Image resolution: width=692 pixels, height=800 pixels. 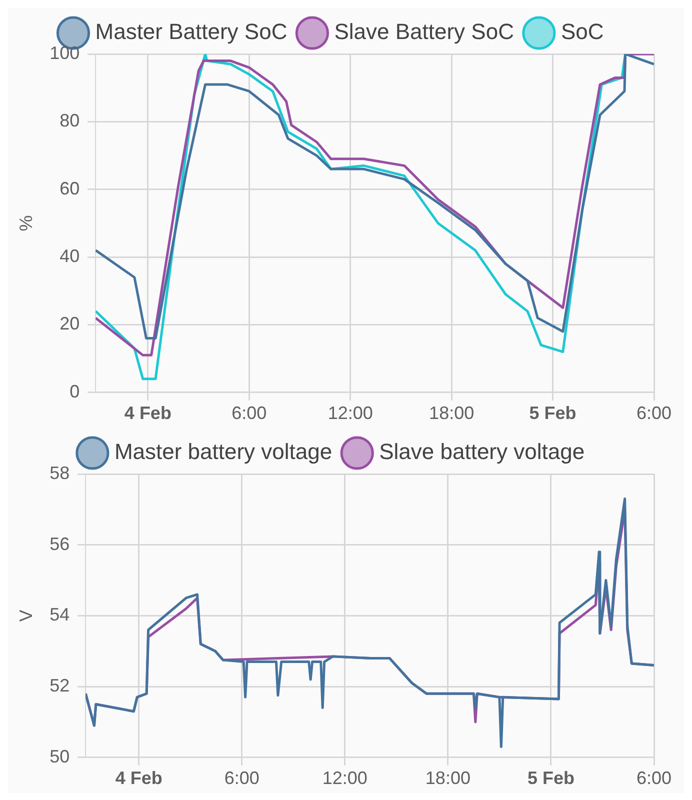 I want to click on y-axis-title: %, so click(x=26, y=223).